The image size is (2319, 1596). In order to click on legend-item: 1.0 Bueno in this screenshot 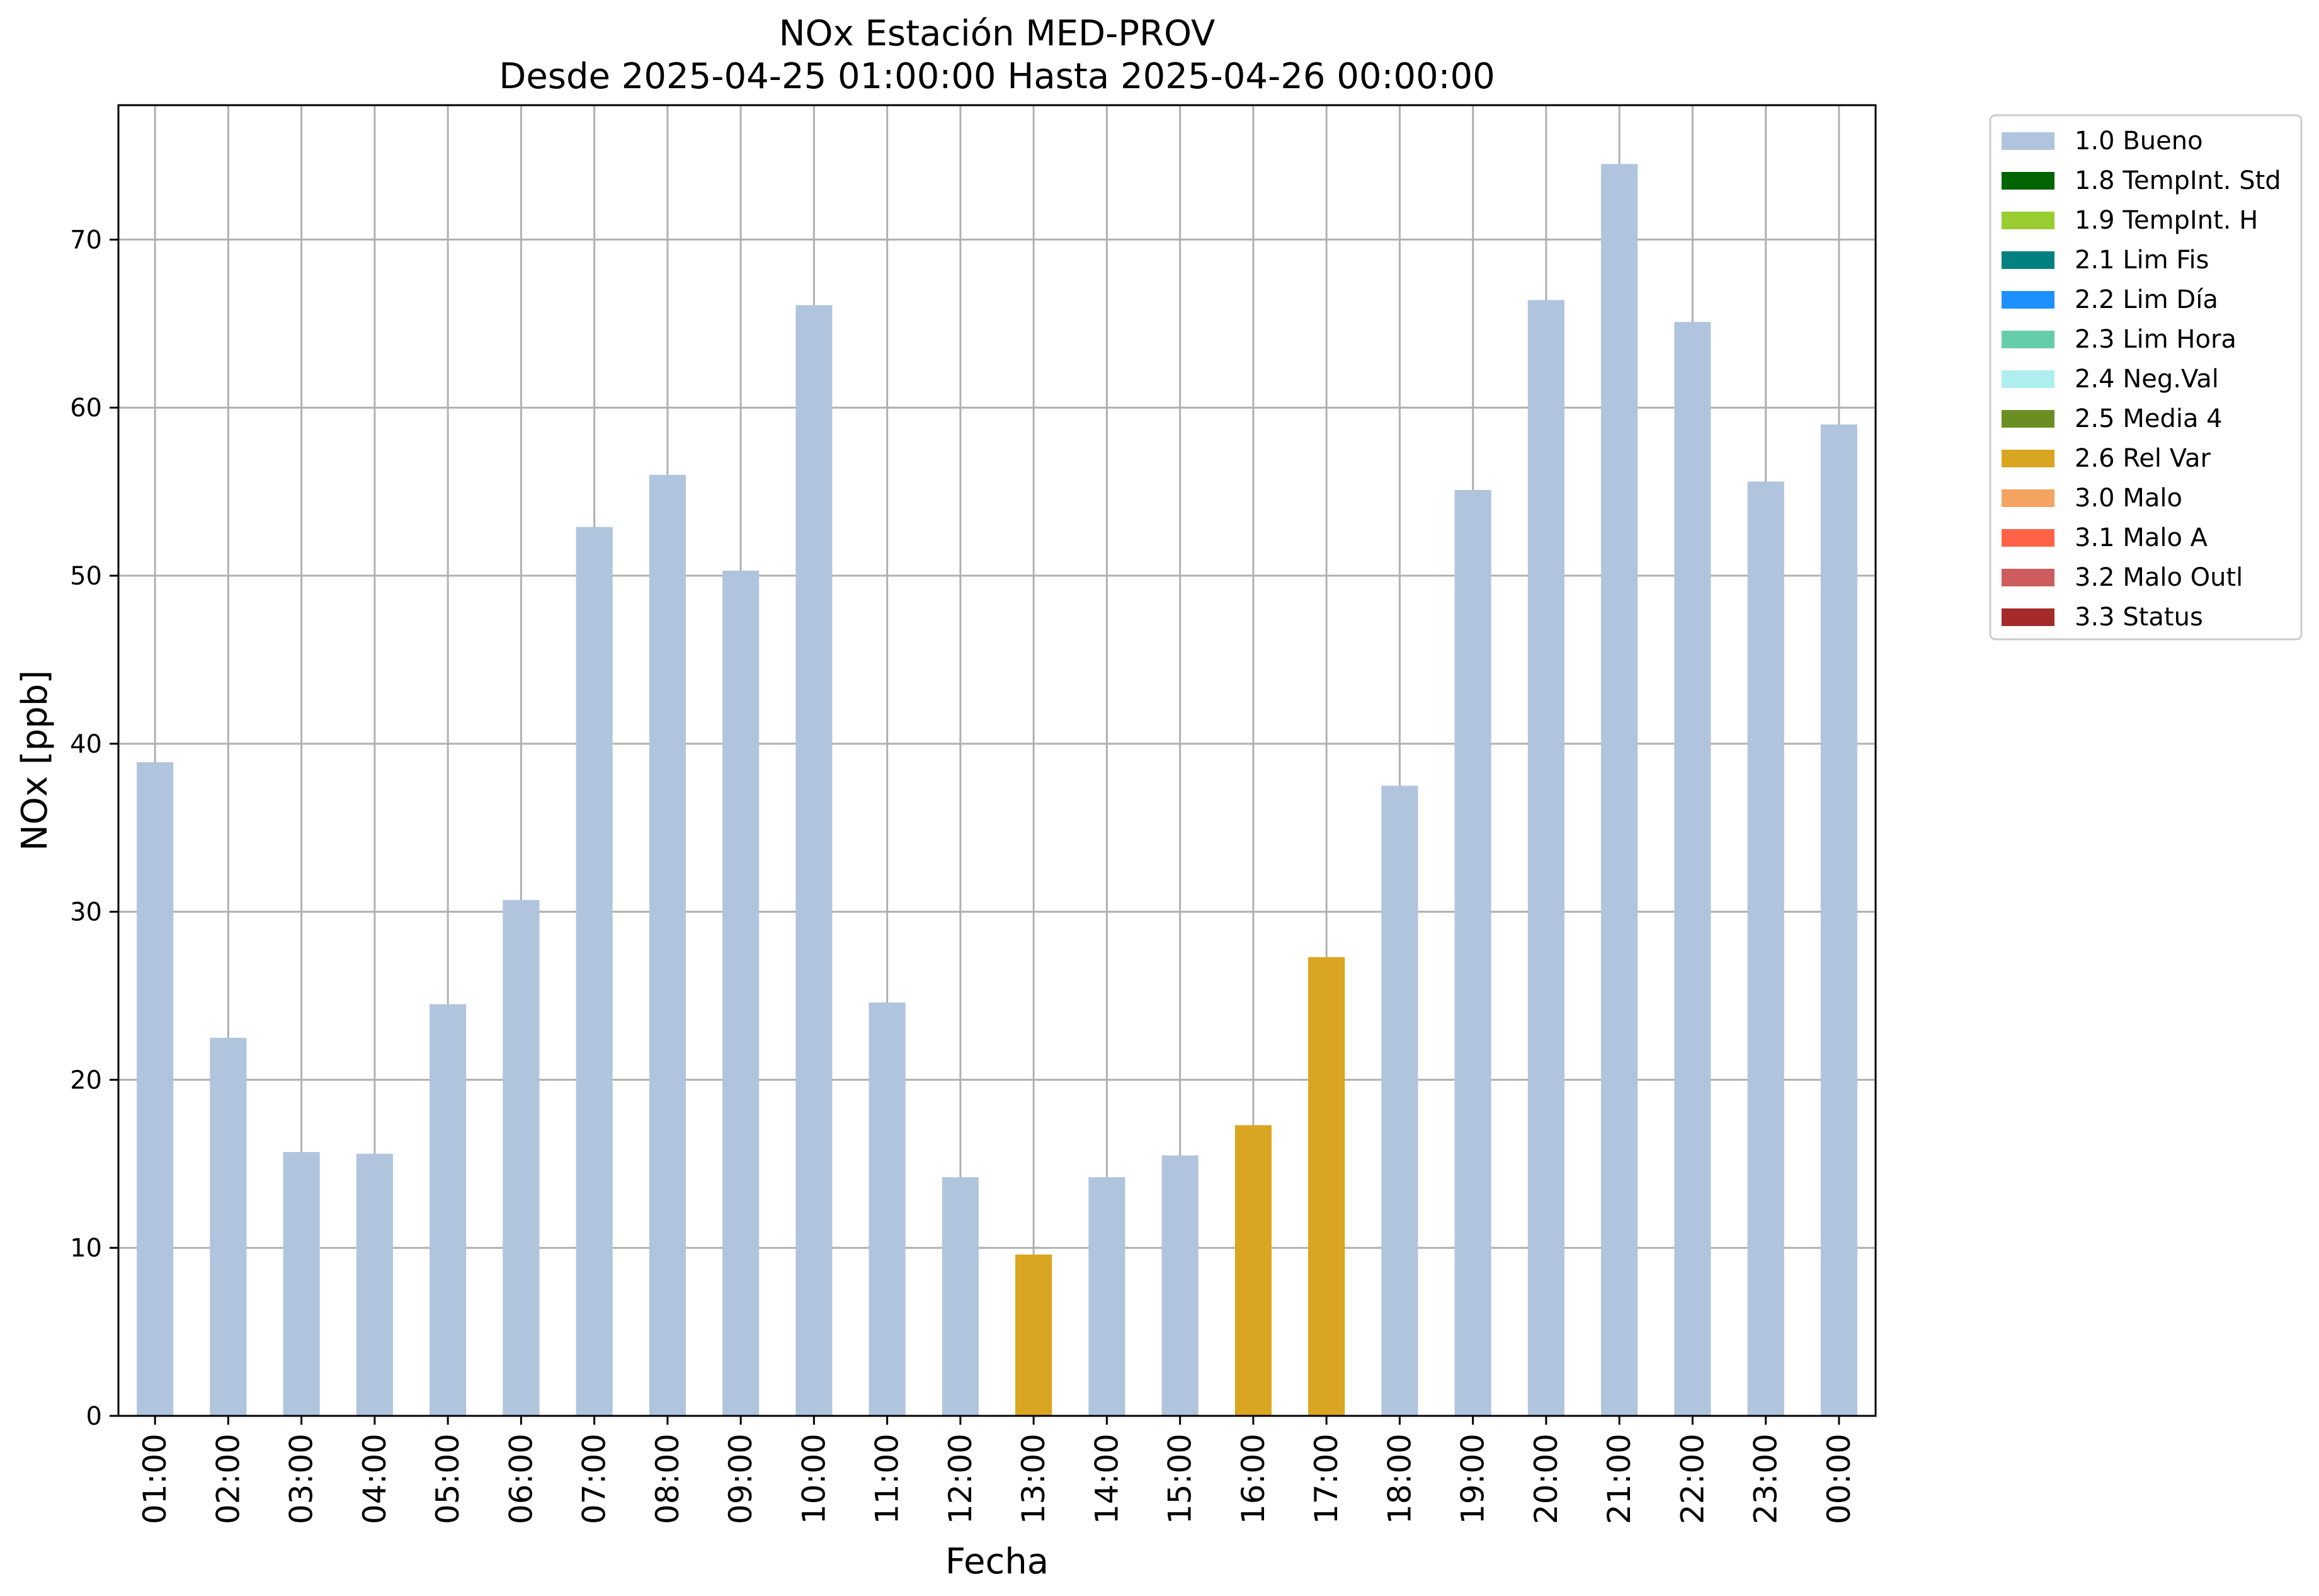, I will do `click(2102, 141)`.